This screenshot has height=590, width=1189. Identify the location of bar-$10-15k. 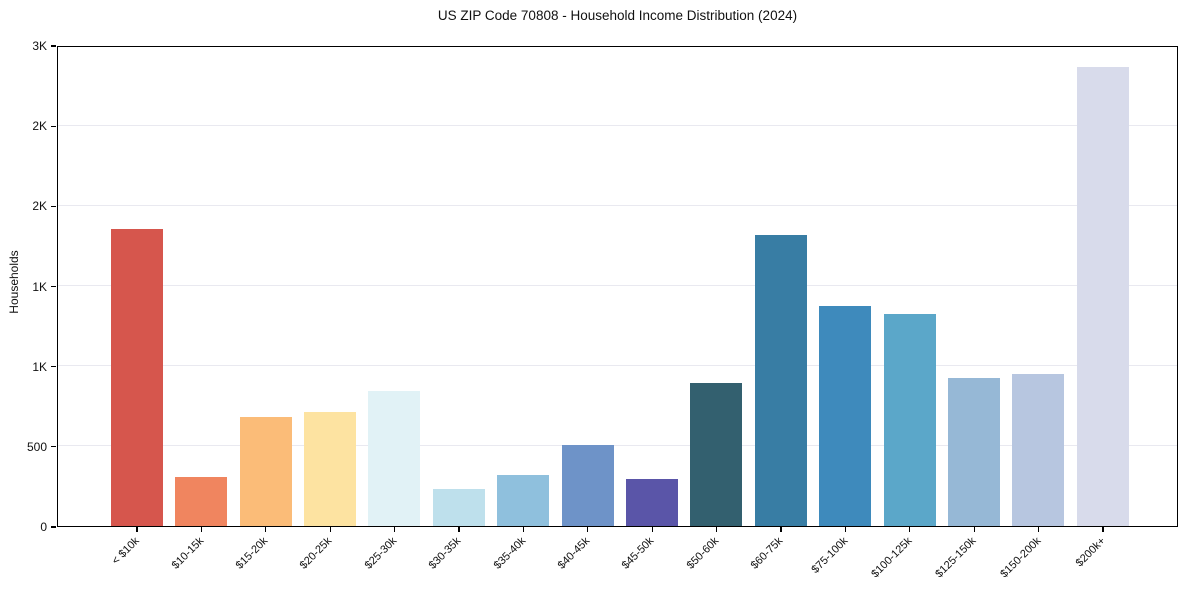
(201, 501).